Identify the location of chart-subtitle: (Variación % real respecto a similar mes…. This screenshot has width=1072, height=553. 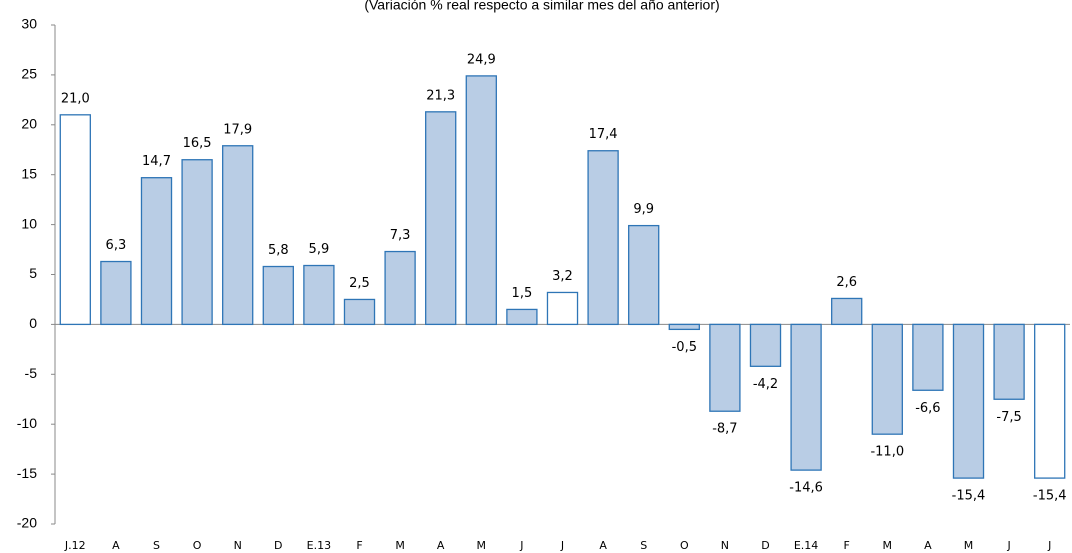
(541, 6).